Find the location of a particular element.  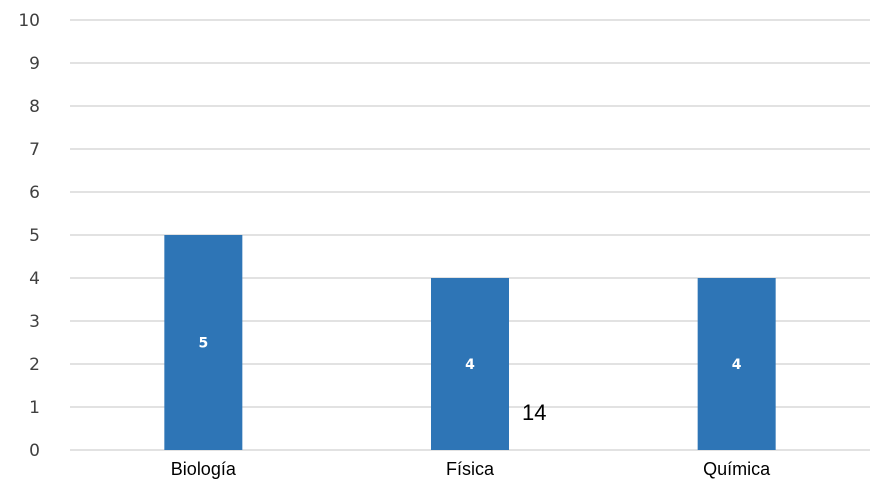

x-category-label: Química is located at coordinates (737, 469).